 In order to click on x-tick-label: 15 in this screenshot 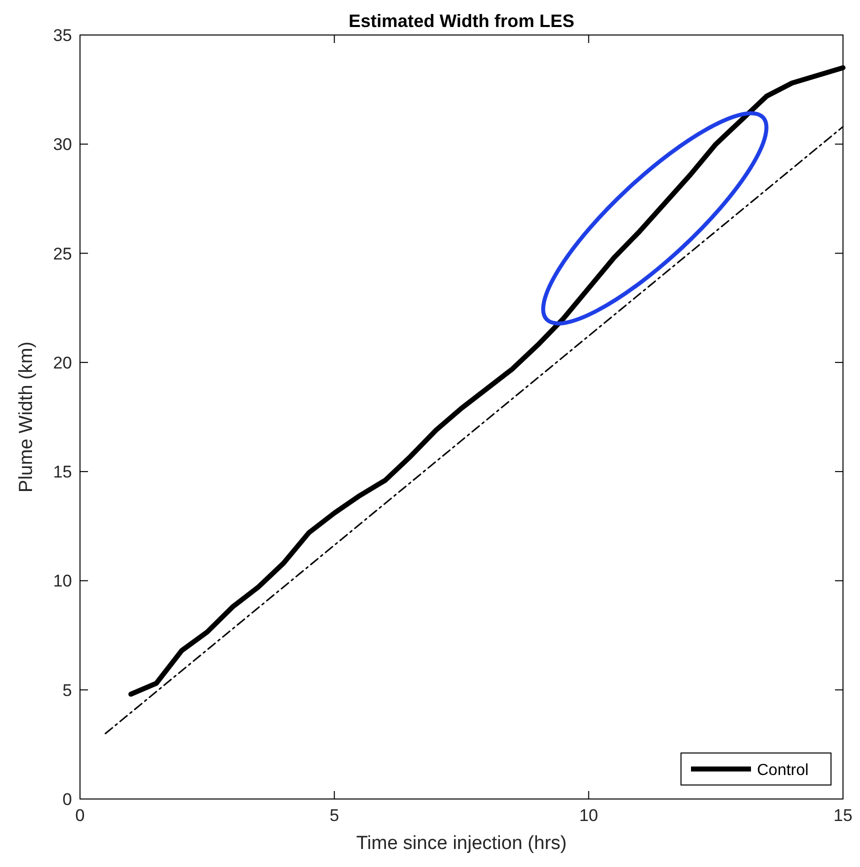, I will do `click(843, 815)`.